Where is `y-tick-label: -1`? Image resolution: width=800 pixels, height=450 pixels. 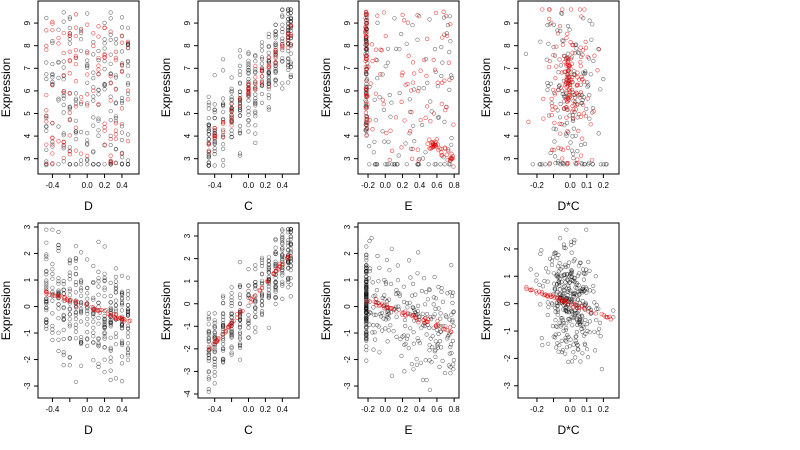 y-tick-label: -1 is located at coordinates (187, 326).